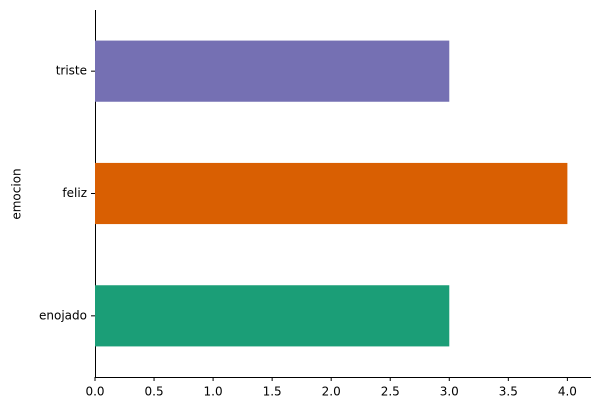 This screenshot has width=601, height=413. I want to click on y-axis-label: emocion, so click(17, 193).